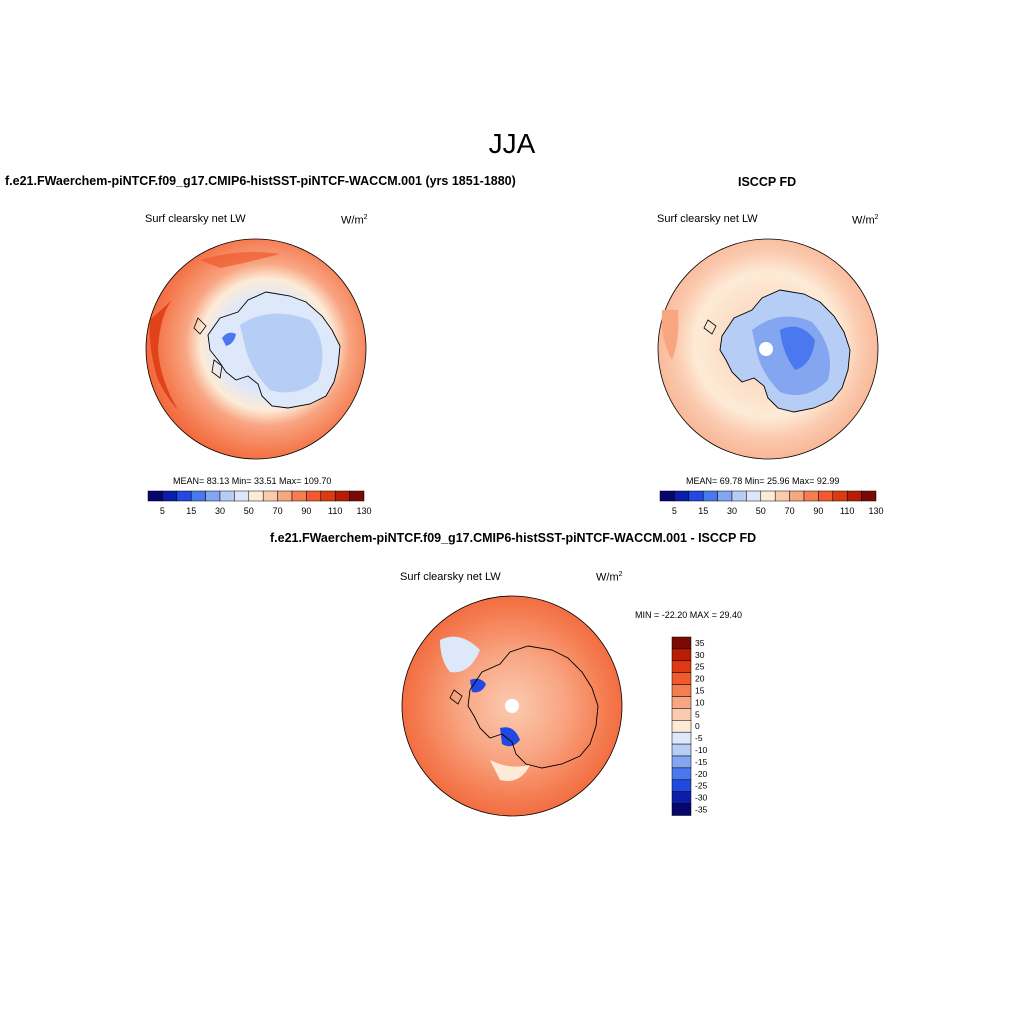 The image size is (1024, 1024). Describe the element at coordinates (256, 349) in the screenshot. I see `panel1-map` at that location.